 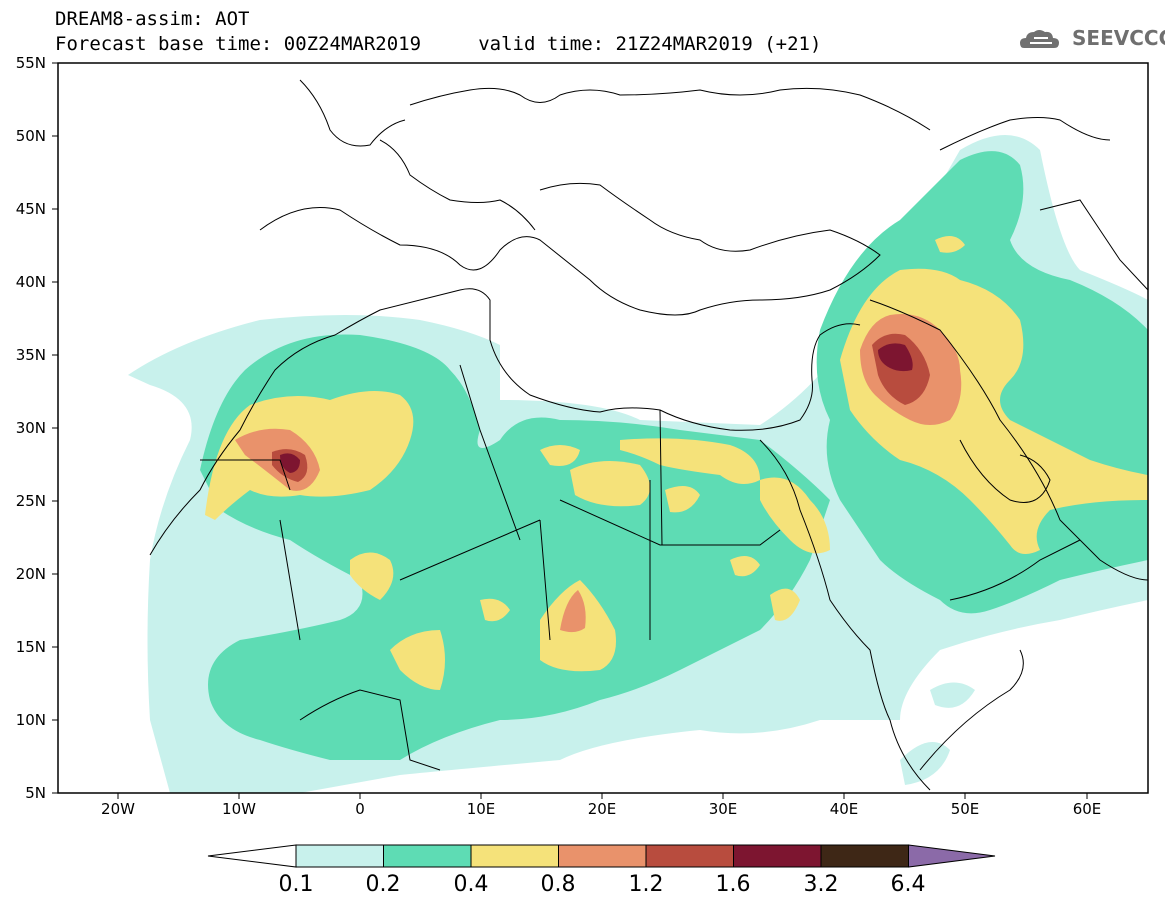 I want to click on colorbar-label: 1.2, so click(x=646, y=884).